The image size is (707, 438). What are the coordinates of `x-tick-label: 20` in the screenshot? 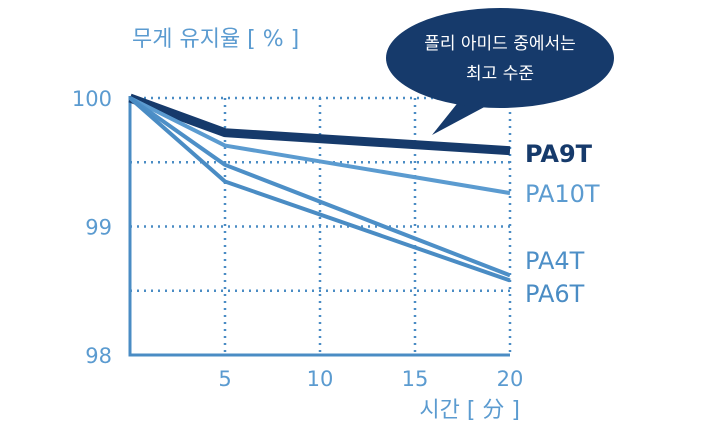 It's located at (510, 379).